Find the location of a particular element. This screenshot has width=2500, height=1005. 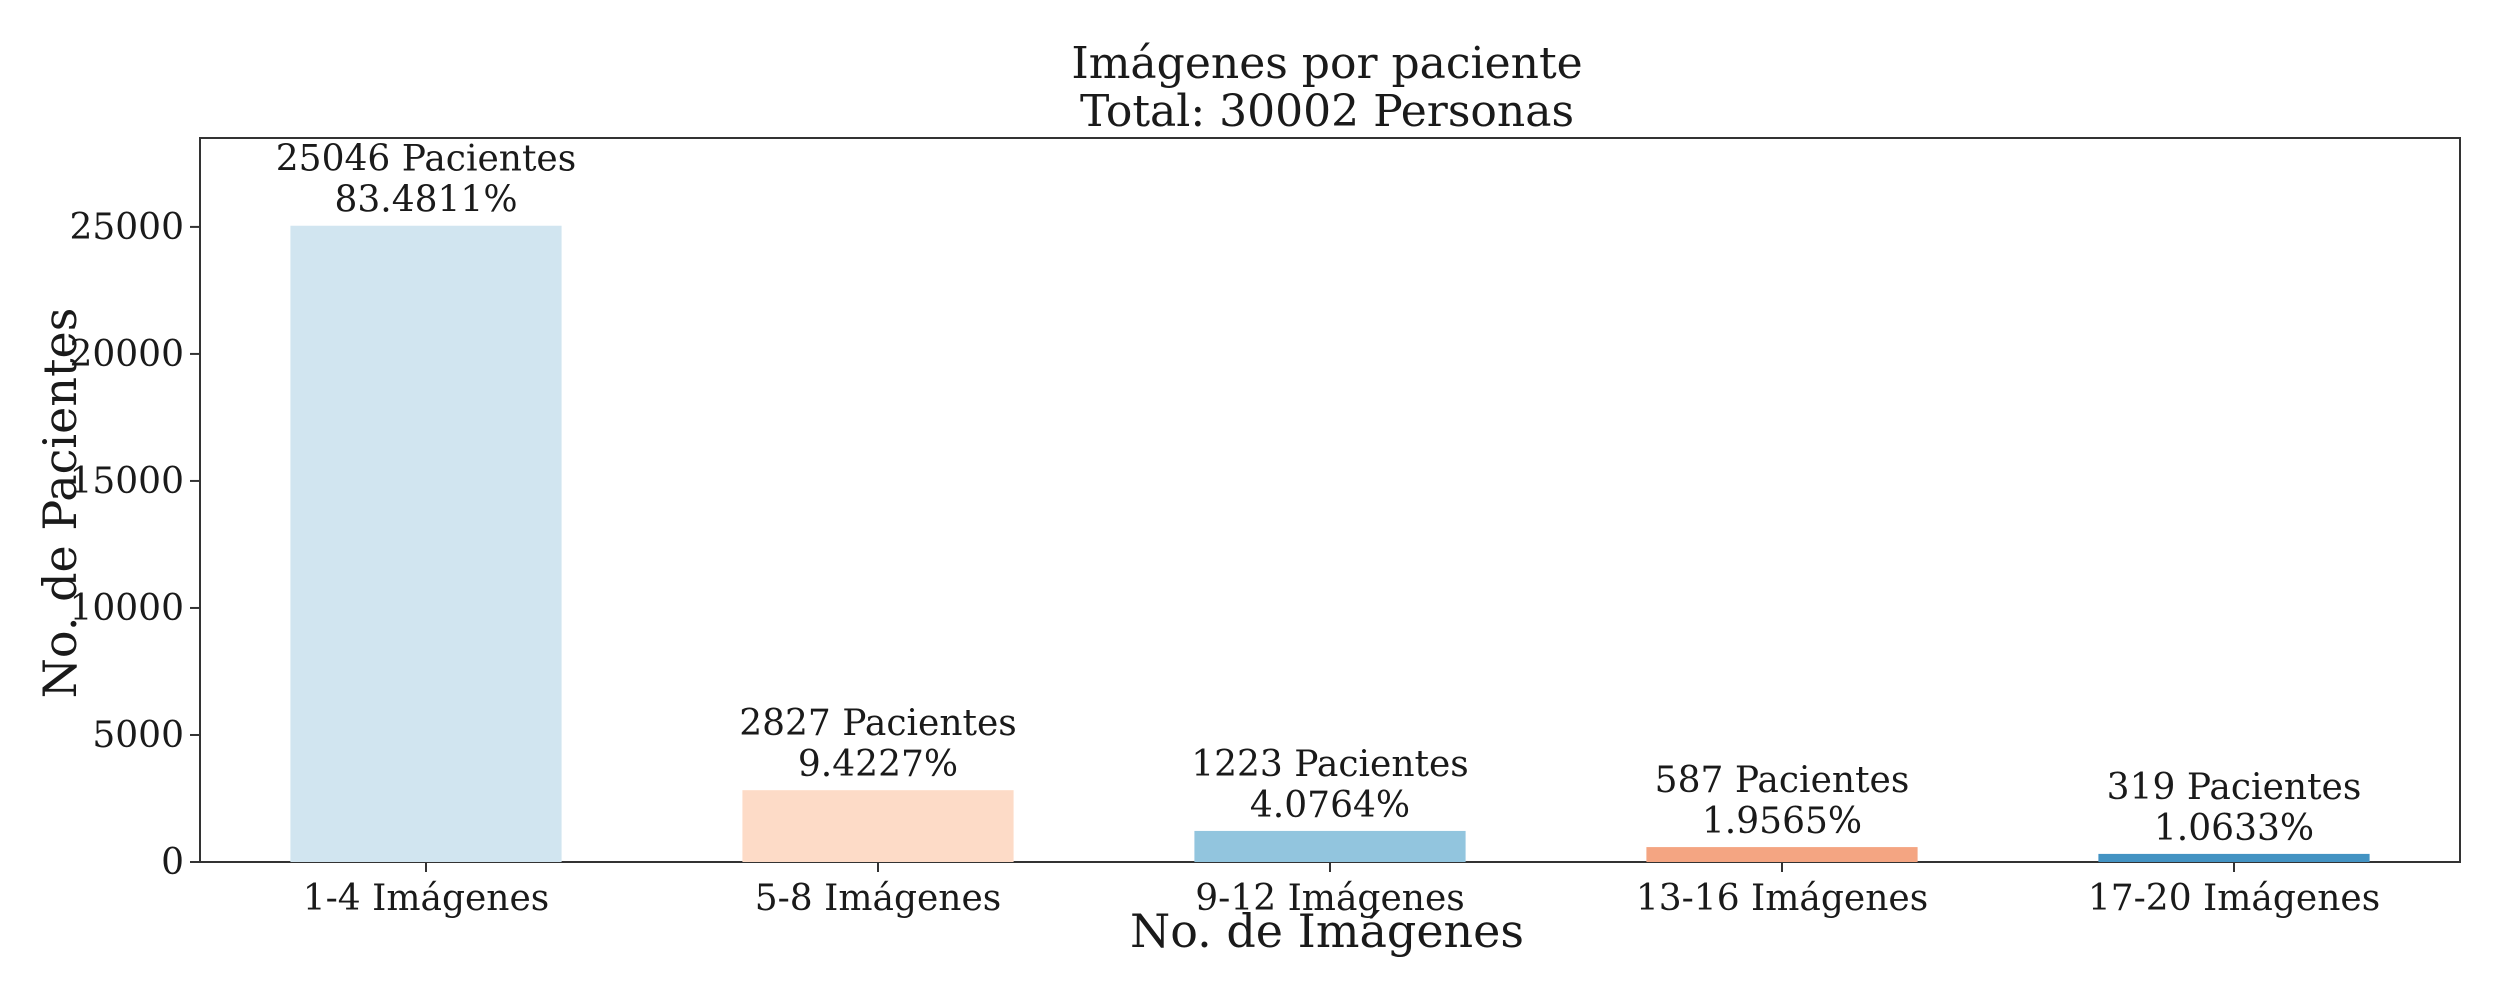

bar-percent-label: 1.0633% is located at coordinates (2234, 828).